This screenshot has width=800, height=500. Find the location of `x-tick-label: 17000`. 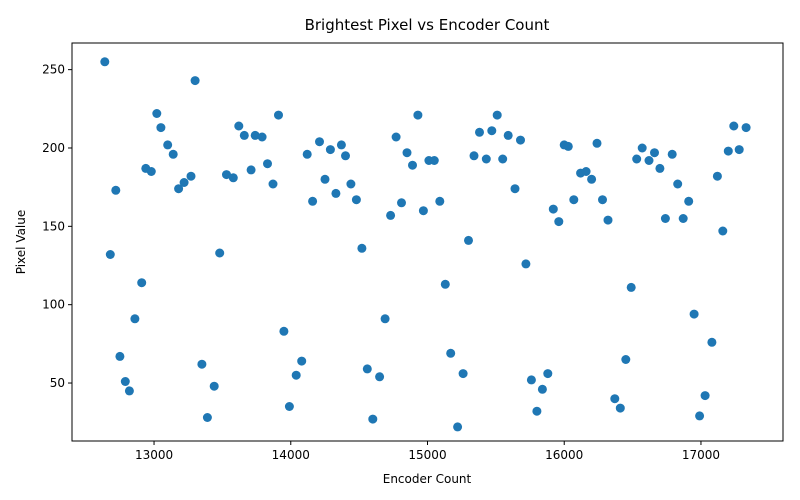

x-tick-label: 17000 is located at coordinates (701, 455).